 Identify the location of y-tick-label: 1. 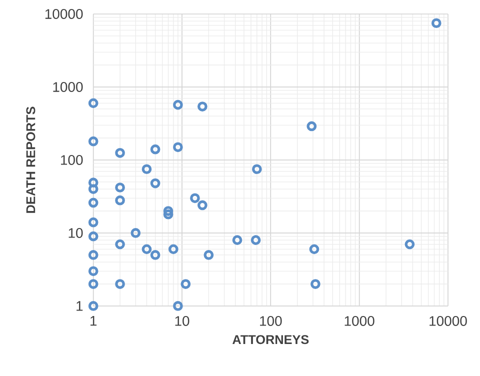
(79, 306).